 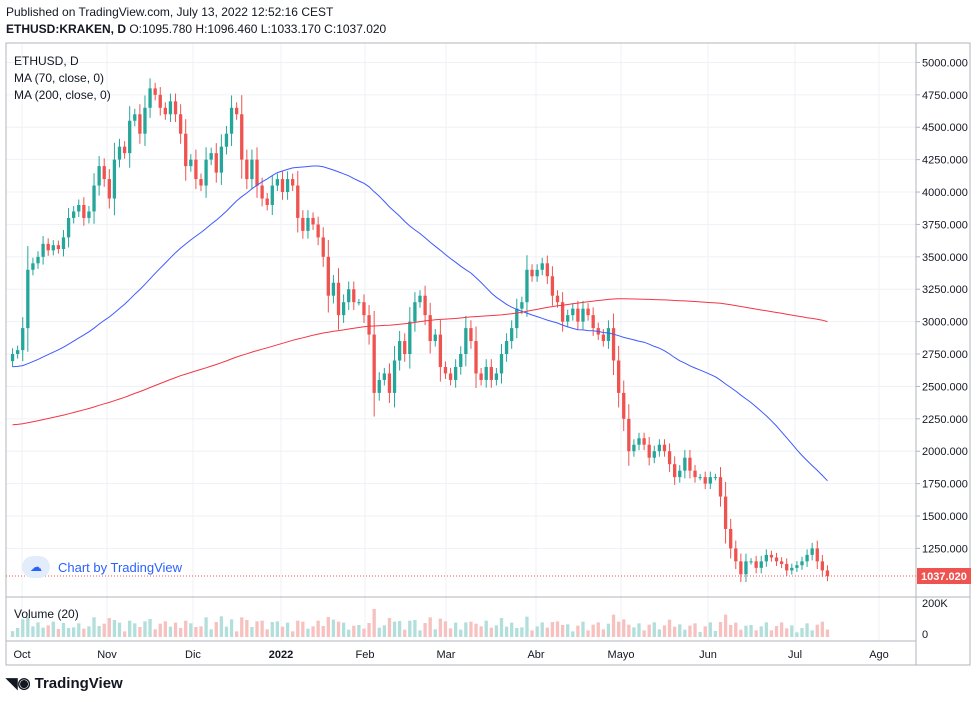 I want to click on tradingview-watermark: ☁ Chart by TradingView, so click(x=102, y=567).